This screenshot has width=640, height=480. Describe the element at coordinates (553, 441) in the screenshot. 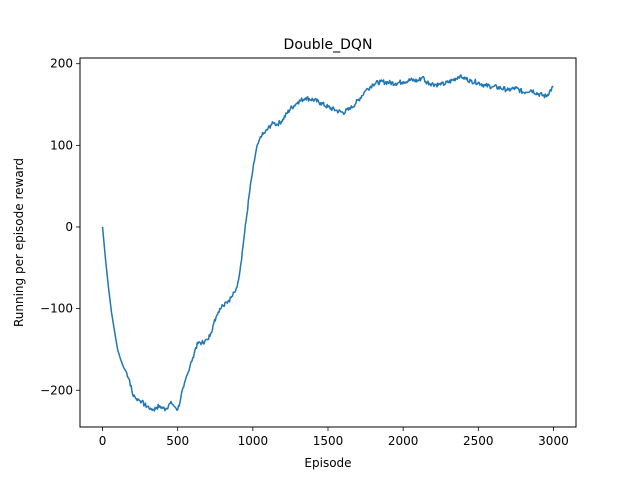

I see `x-tick-label: 3000` at that location.